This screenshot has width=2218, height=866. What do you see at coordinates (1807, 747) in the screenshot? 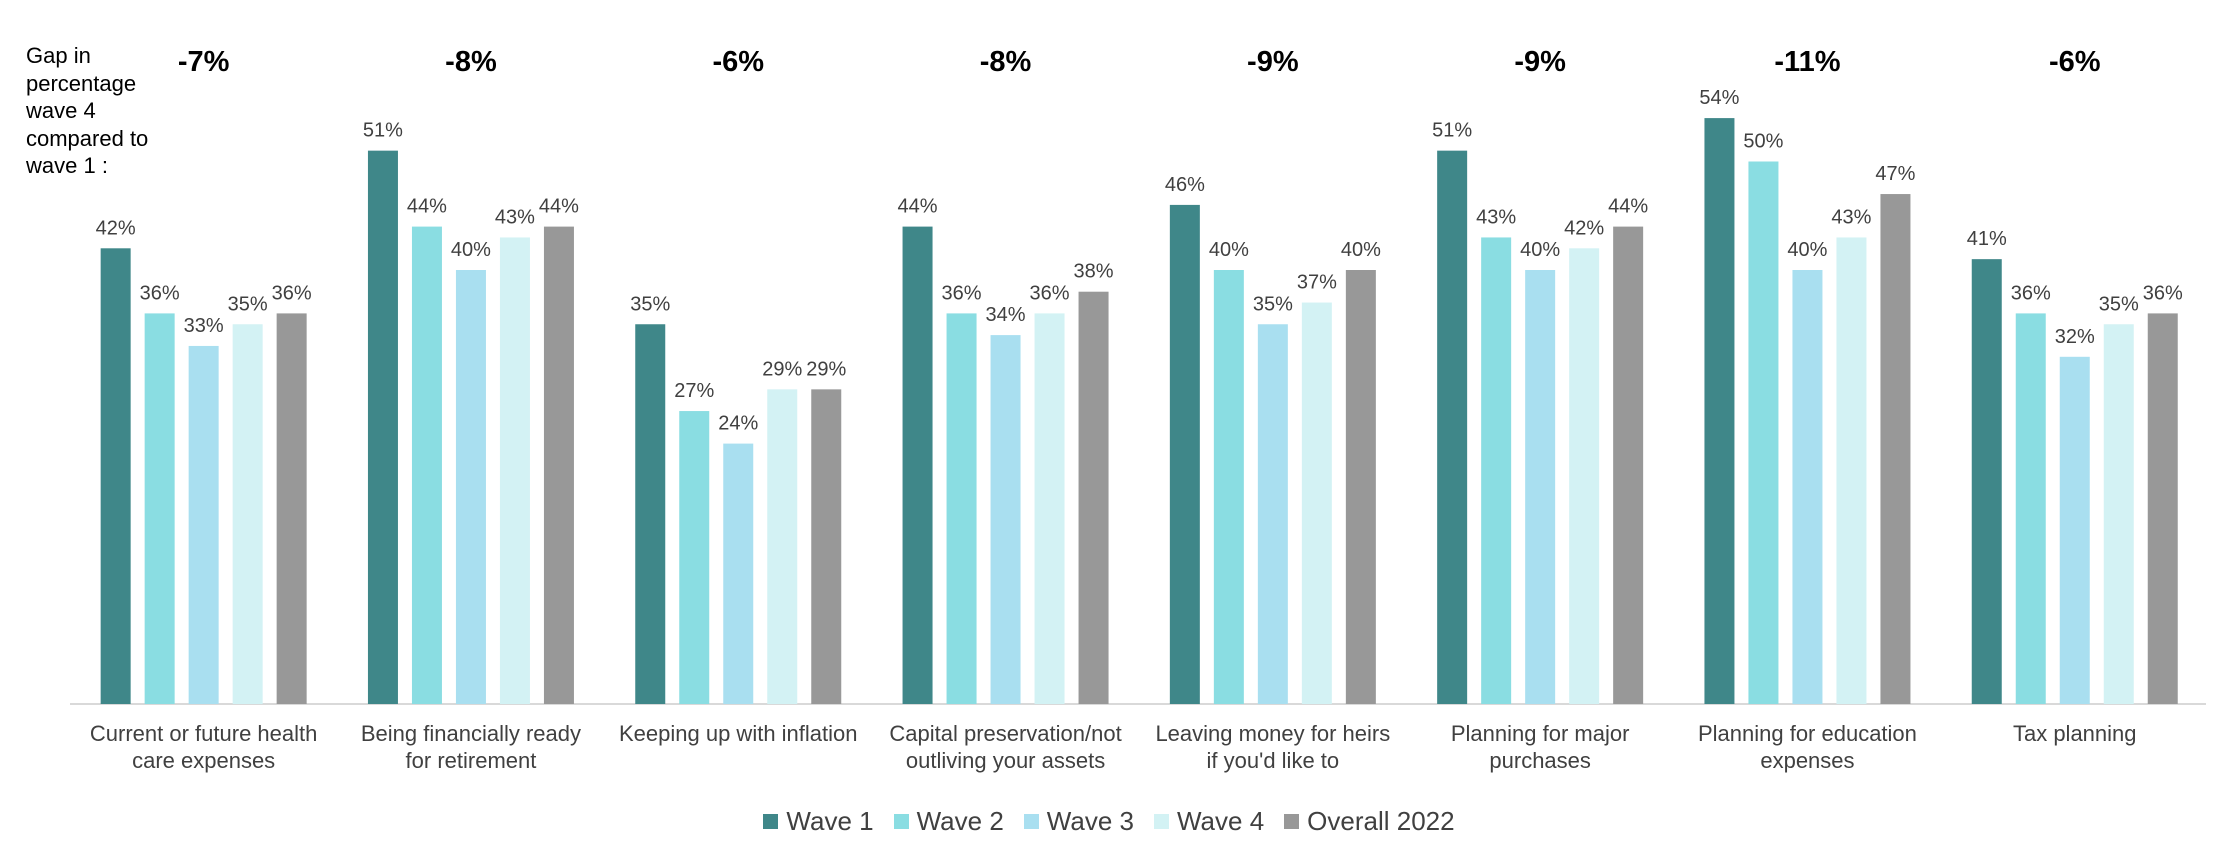
I see `category-label: Planning for education expenses` at bounding box center [1807, 747].